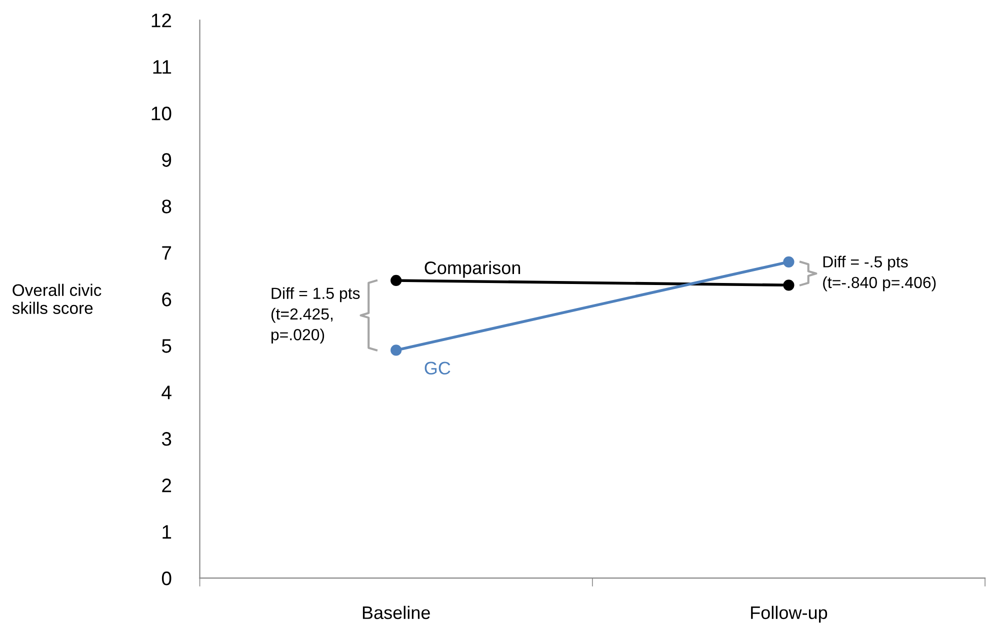  I want to click on x-tick-label: Follow-up, so click(789, 614).